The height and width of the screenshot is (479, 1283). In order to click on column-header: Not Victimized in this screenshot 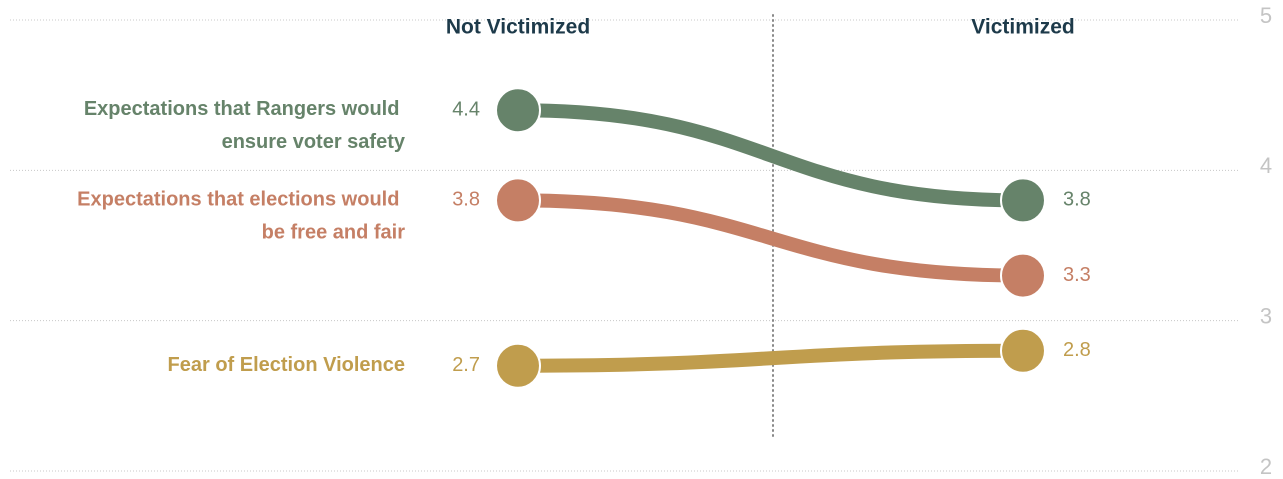, I will do `click(518, 27)`.